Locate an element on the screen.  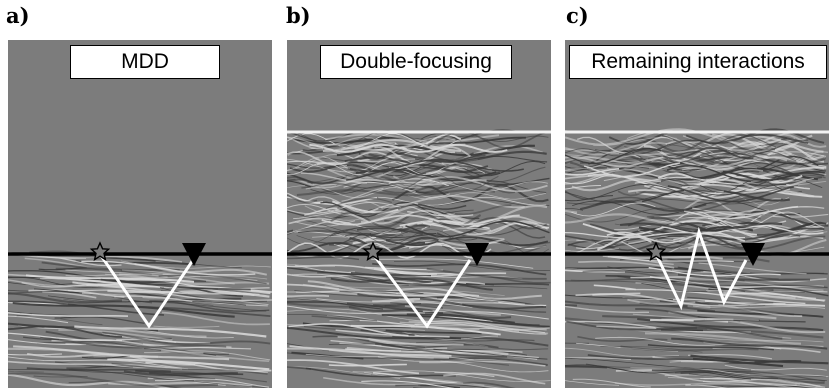
overburden-reflections is located at coordinates (419, 194).